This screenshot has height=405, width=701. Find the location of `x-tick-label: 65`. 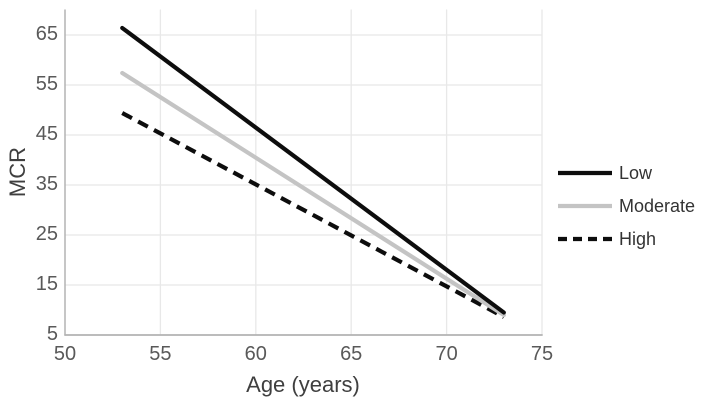

x-tick-label: 65 is located at coordinates (351, 354).